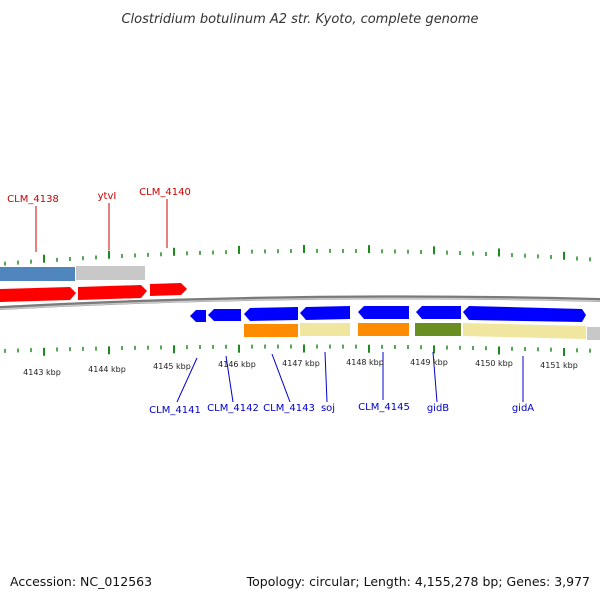  Describe the element at coordinates (438, 329) in the screenshot. I see `feature-bar-olive` at that location.